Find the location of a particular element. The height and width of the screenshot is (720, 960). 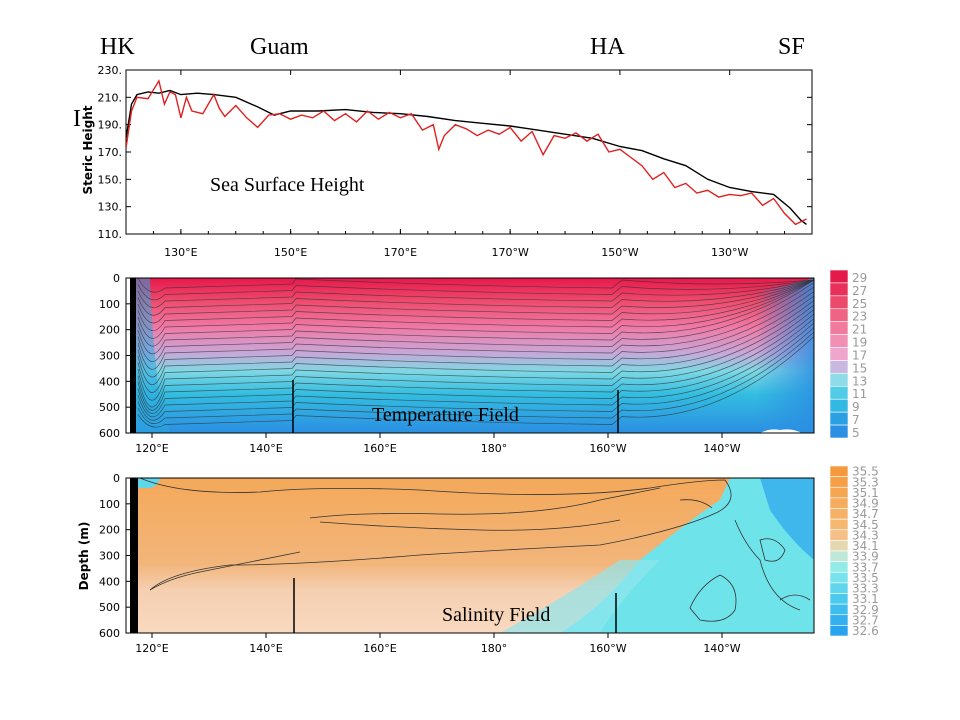

temperature-land-mask is located at coordinates (133, 355).